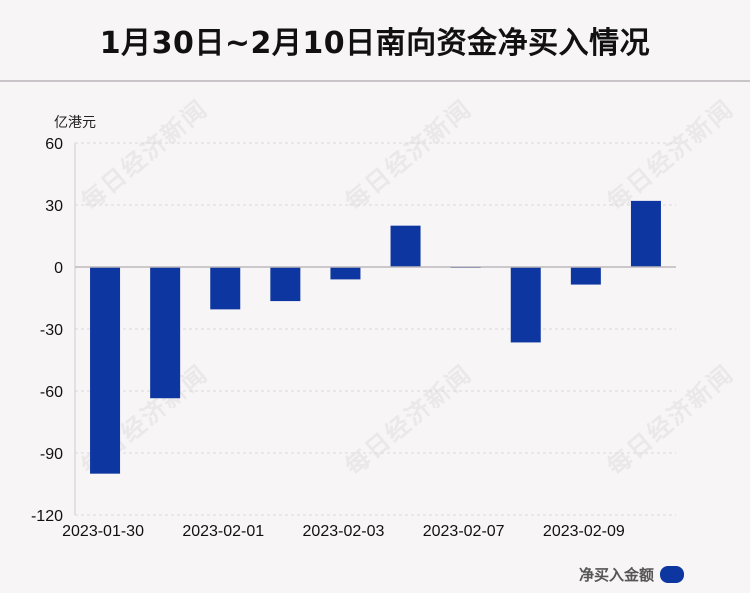  I want to click on y-tick-label: 0, so click(58, 268).